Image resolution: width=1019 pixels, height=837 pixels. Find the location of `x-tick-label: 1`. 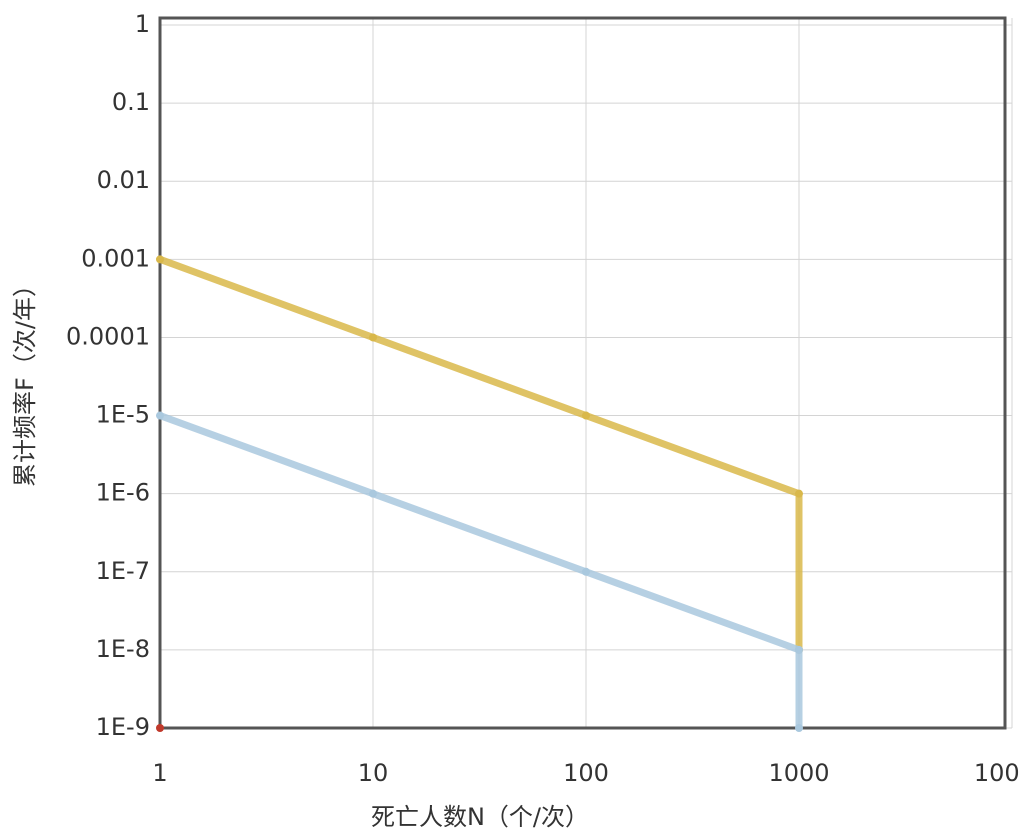

x-tick-label: 1 is located at coordinates (159, 773).